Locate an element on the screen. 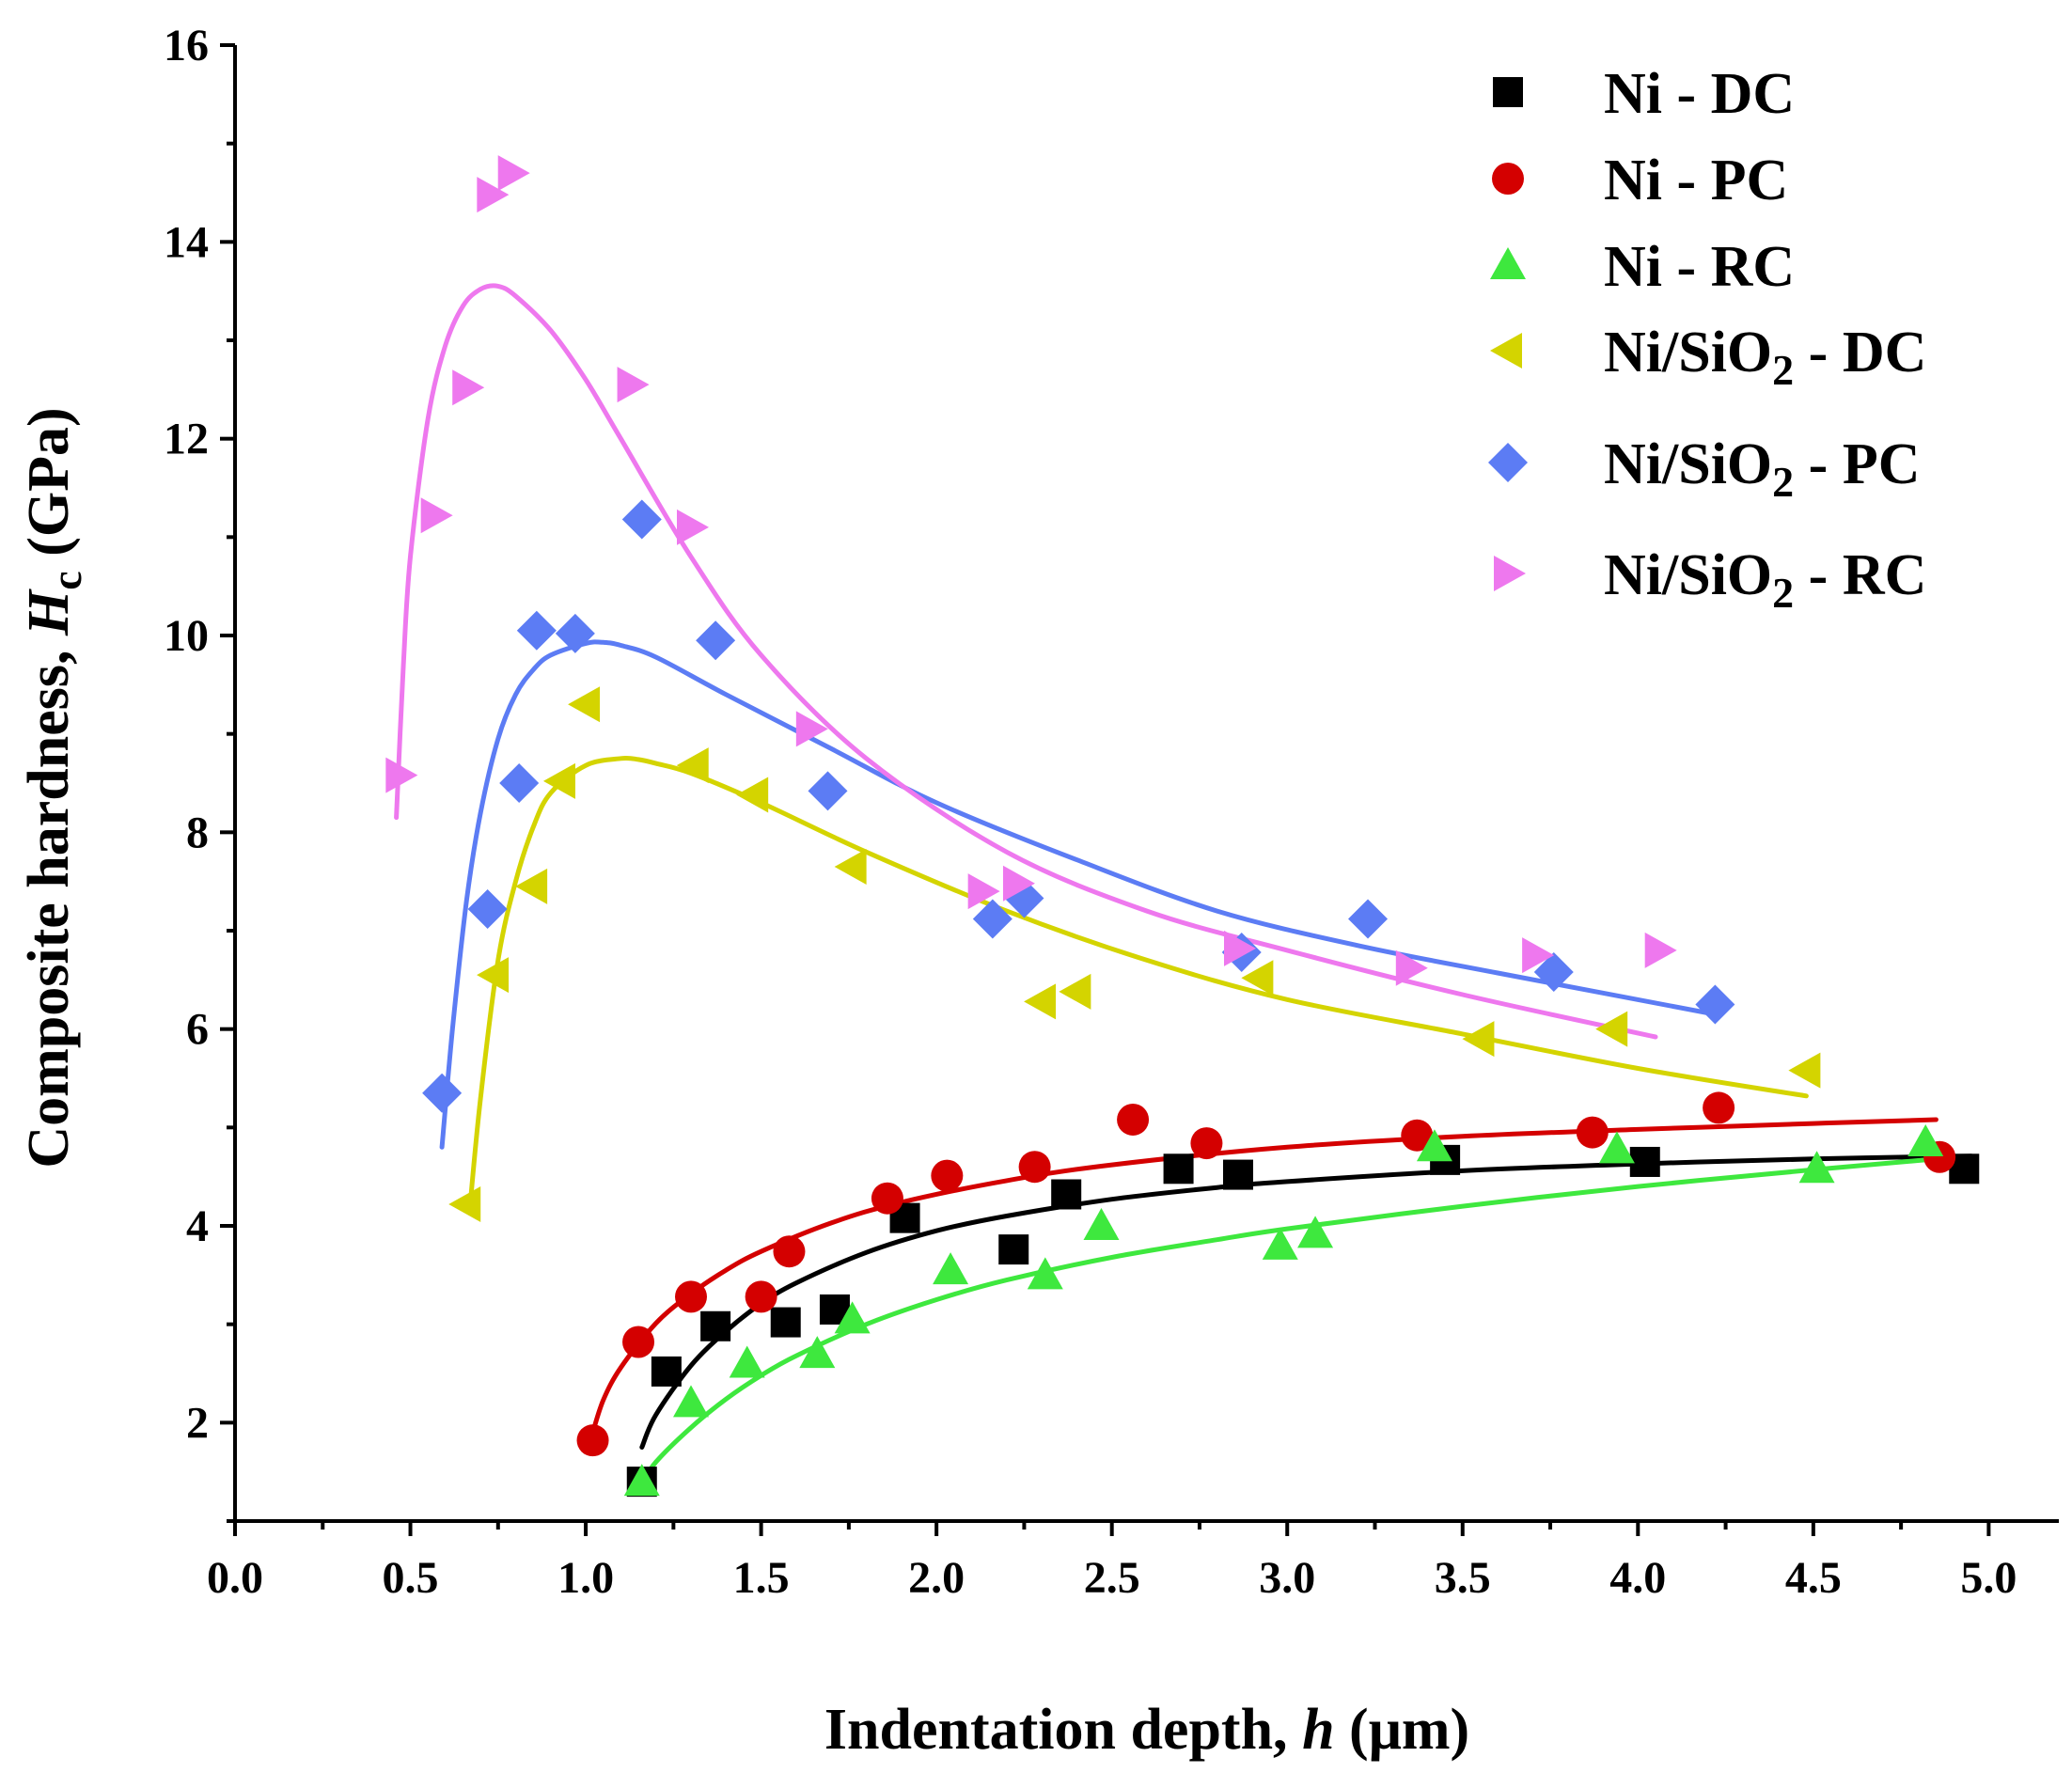  y-tick-label: 2 is located at coordinates (197, 1423).